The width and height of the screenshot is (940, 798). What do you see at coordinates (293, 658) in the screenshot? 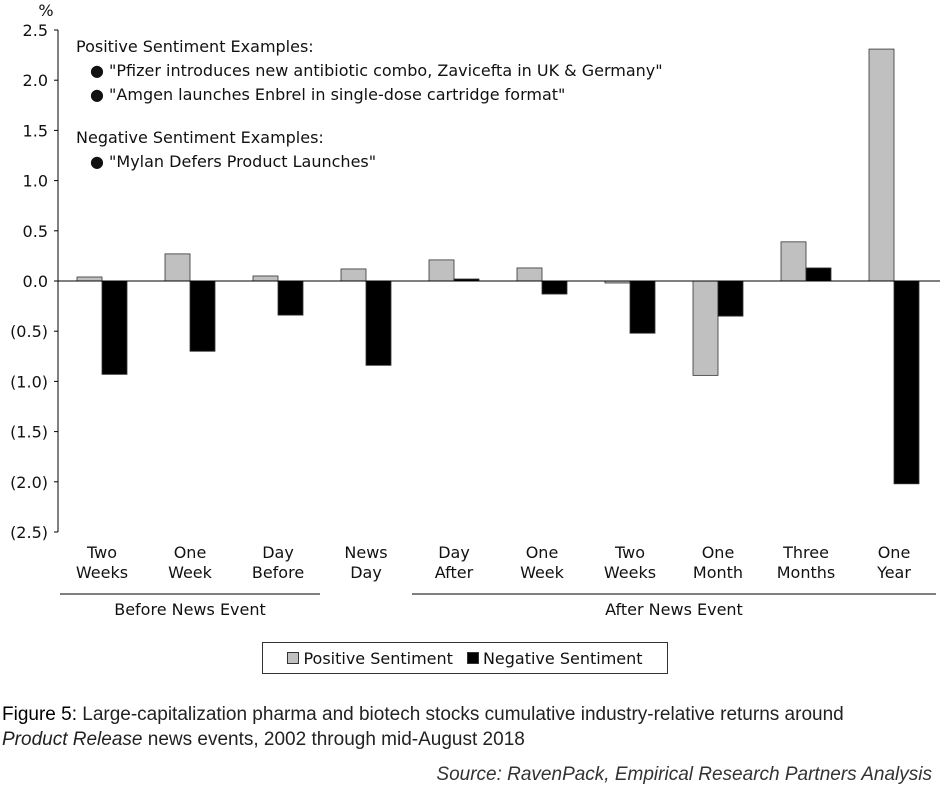
I see `legend-swatch-positive` at bounding box center [293, 658].